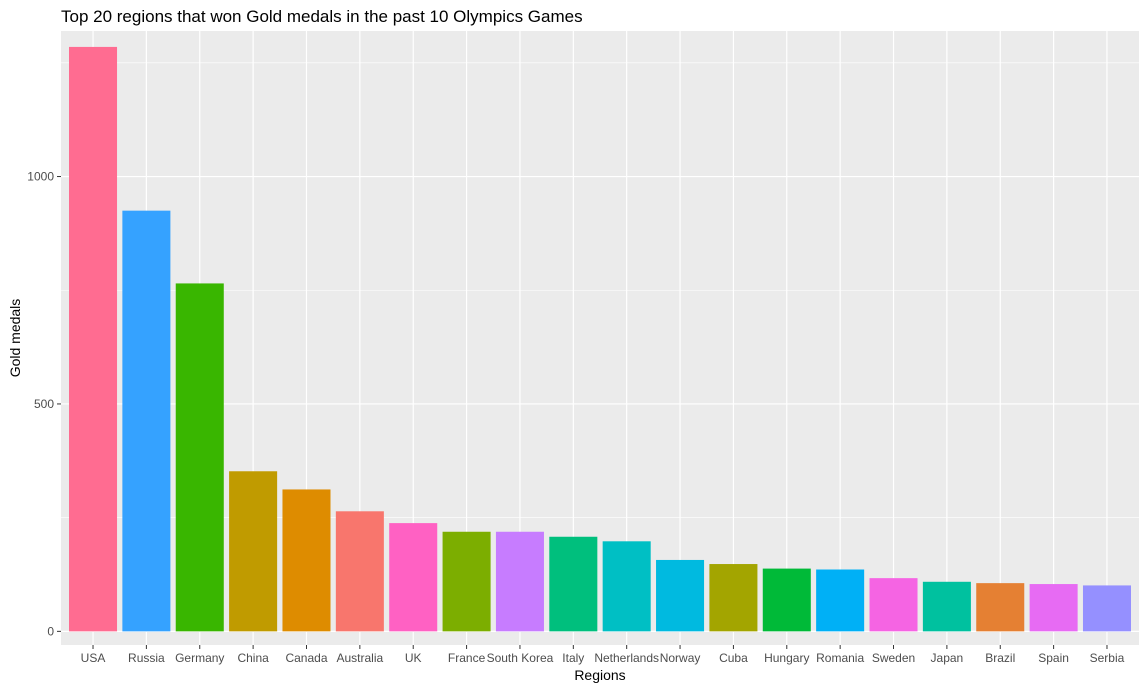 The height and width of the screenshot is (695, 1145). I want to click on y-axis-label: Gold medals, so click(15, 338).